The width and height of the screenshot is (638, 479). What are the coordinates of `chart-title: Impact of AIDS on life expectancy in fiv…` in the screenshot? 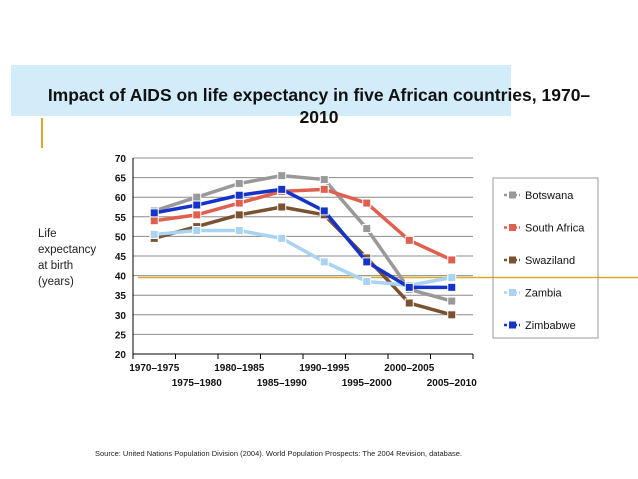 It's located at (319, 106).